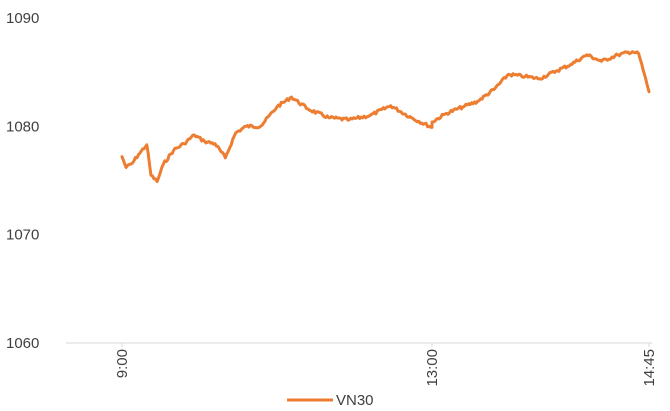 This screenshot has width=670, height=411. Describe the element at coordinates (22, 235) in the screenshot. I see `y-tick-label: 1070` at that location.